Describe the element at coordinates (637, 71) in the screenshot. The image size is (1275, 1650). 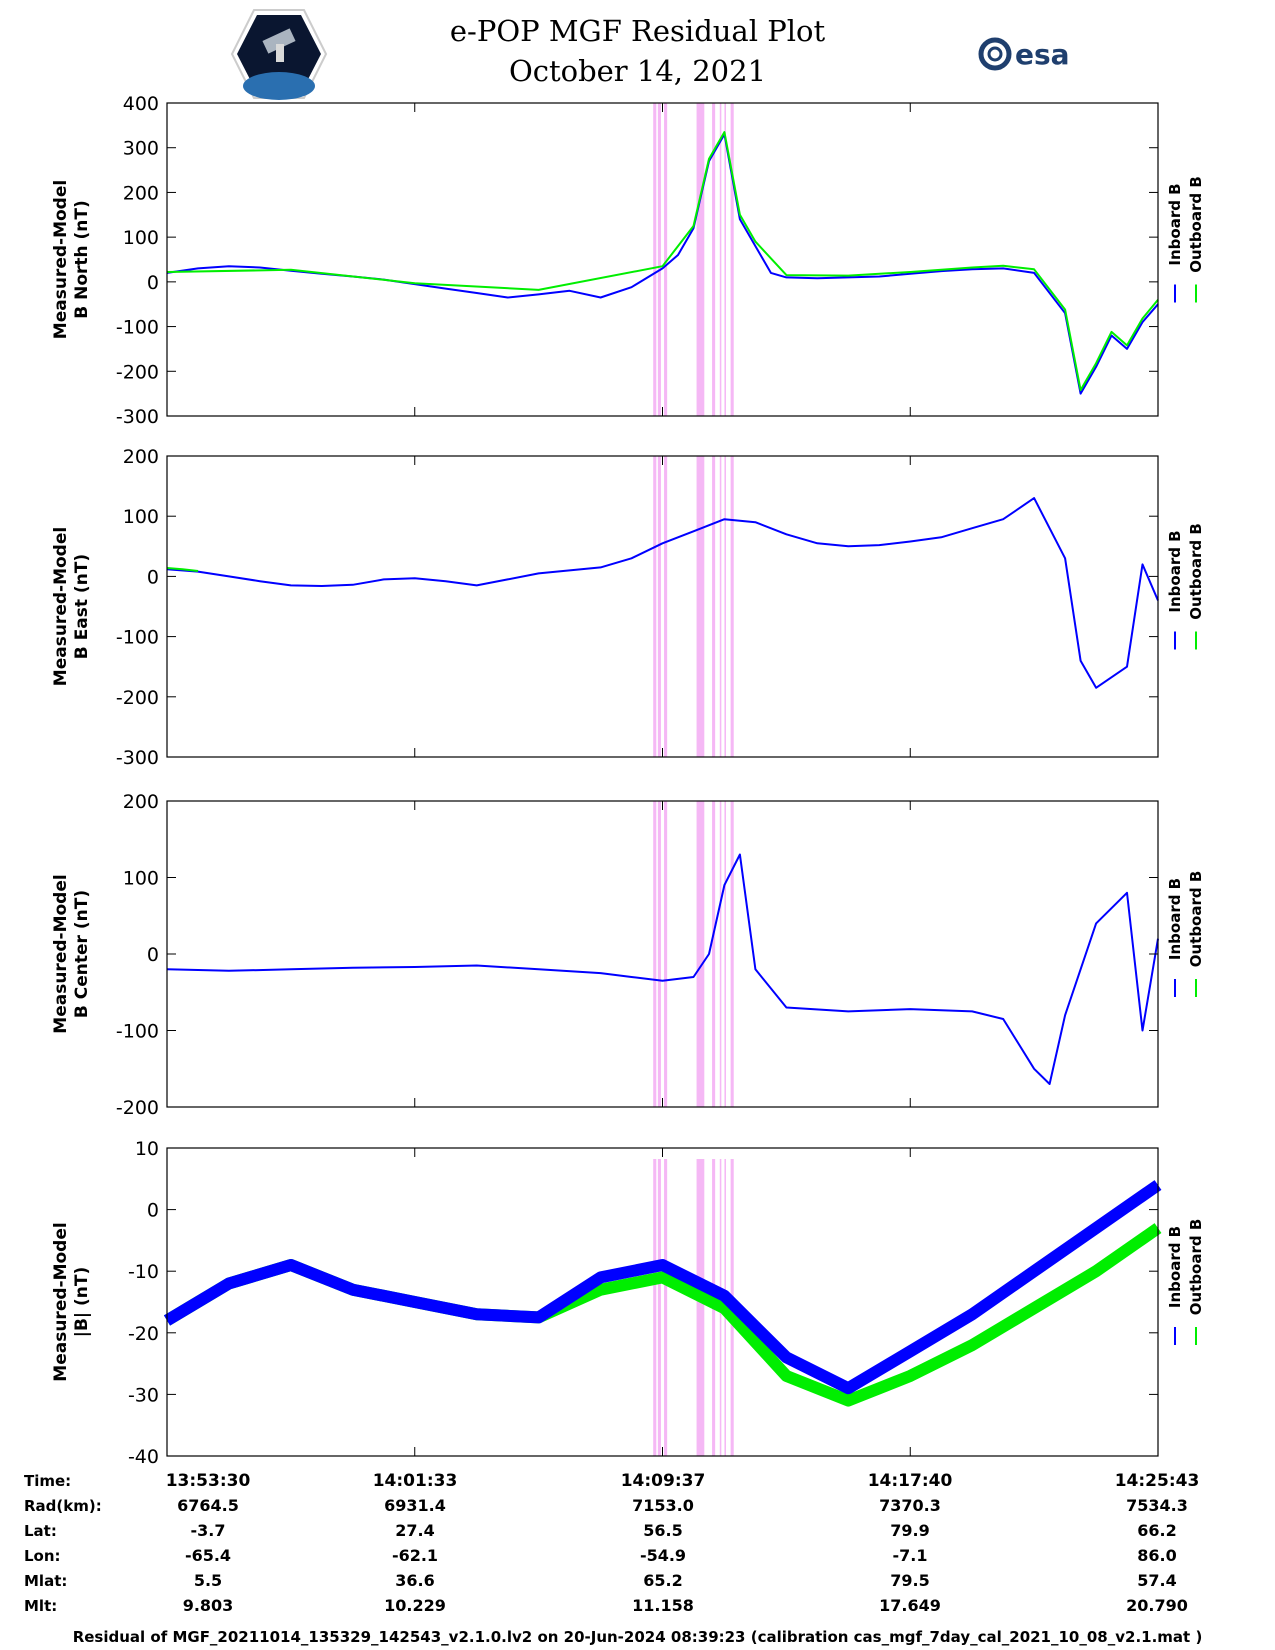
I see `chart-date: October 14, 2021` at that location.